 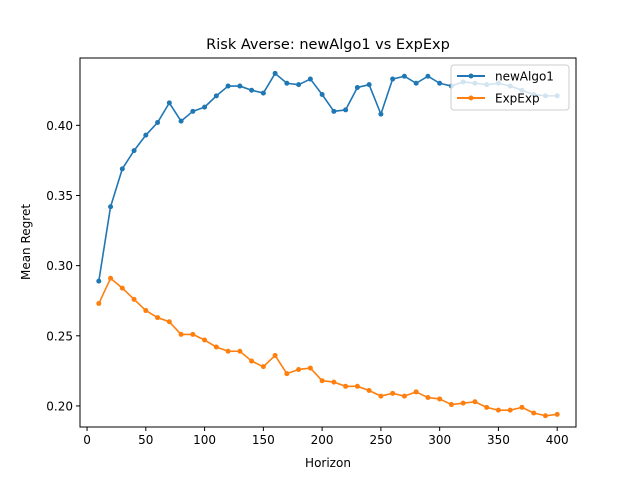 I want to click on x-tick-label: 200, so click(x=322, y=440).